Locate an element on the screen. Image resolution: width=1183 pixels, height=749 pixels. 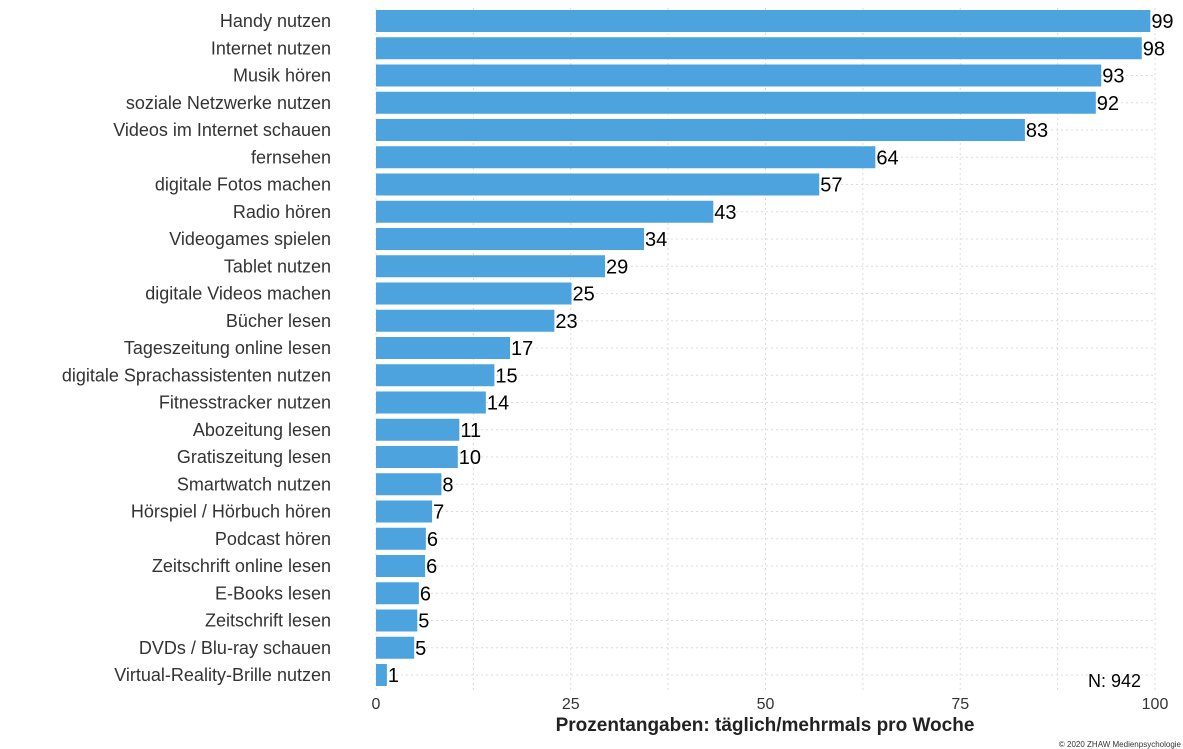
category-label: soziale Netzwerke nutzen is located at coordinates (228, 103).